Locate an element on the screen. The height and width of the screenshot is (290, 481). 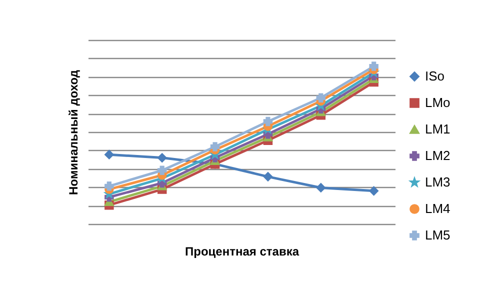
legend-label: LM1 is located at coordinates (437, 129).